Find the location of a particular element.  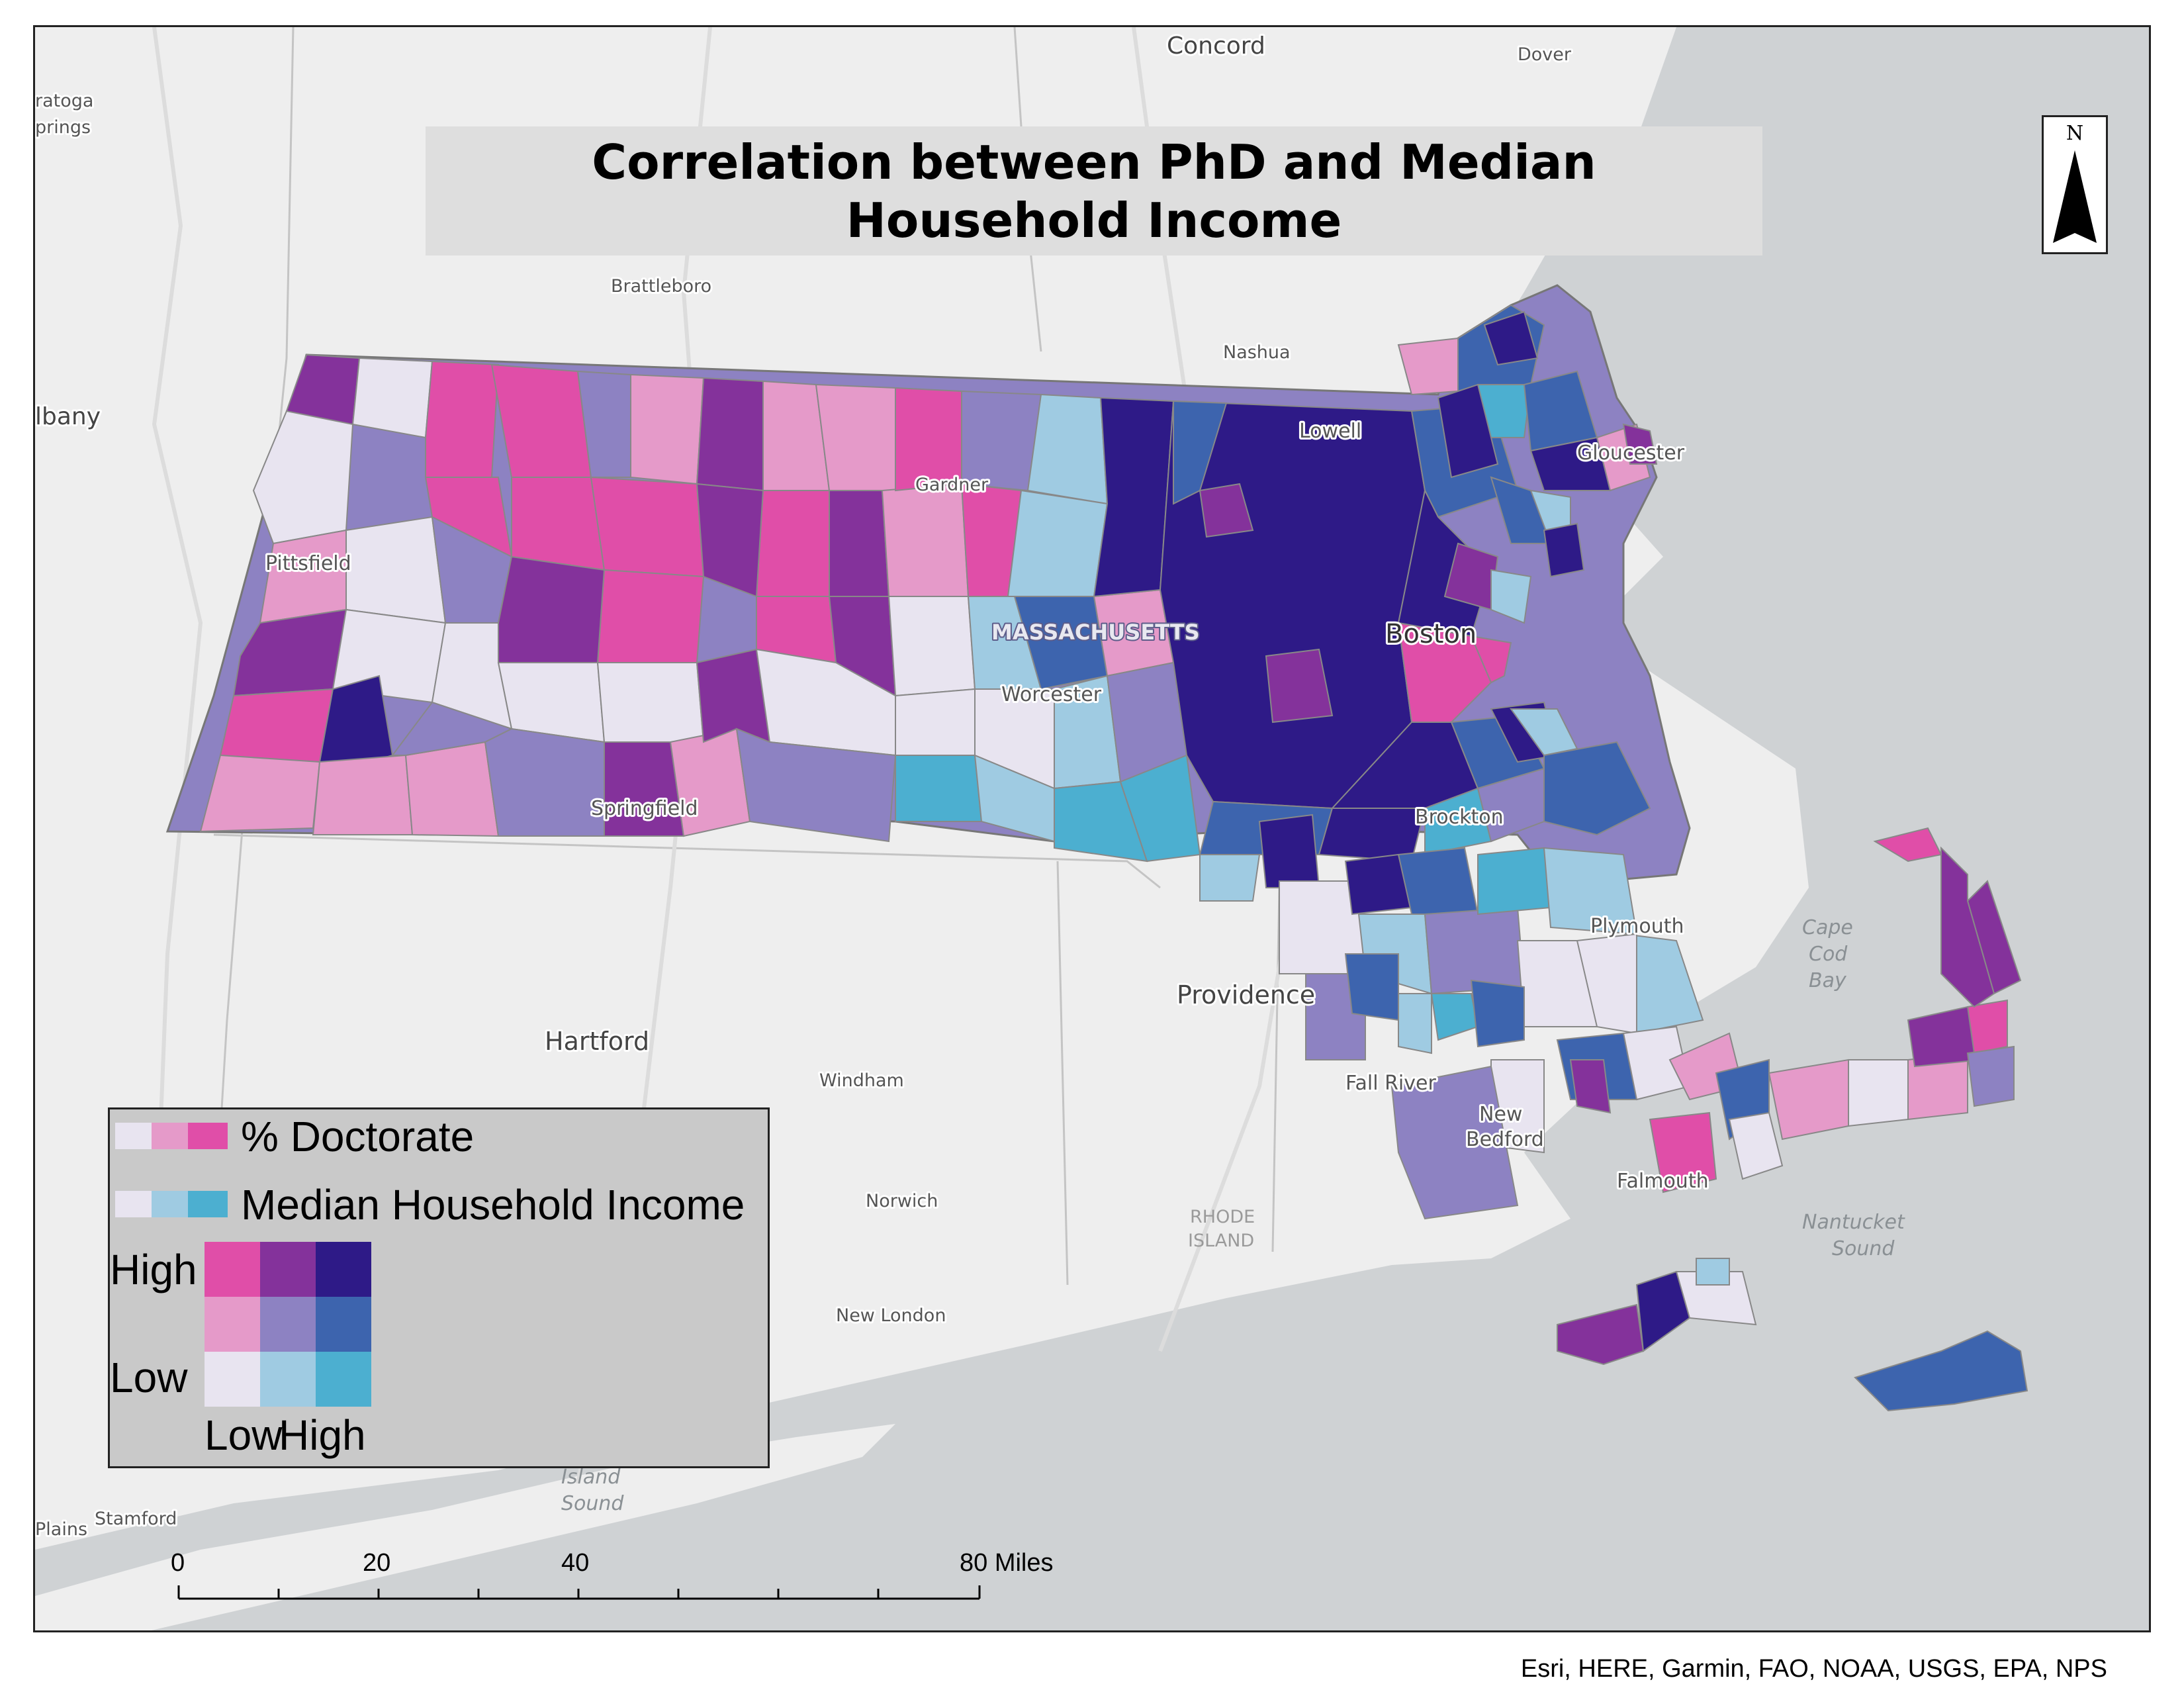

scale-tick-40: 40 is located at coordinates (575, 1563).